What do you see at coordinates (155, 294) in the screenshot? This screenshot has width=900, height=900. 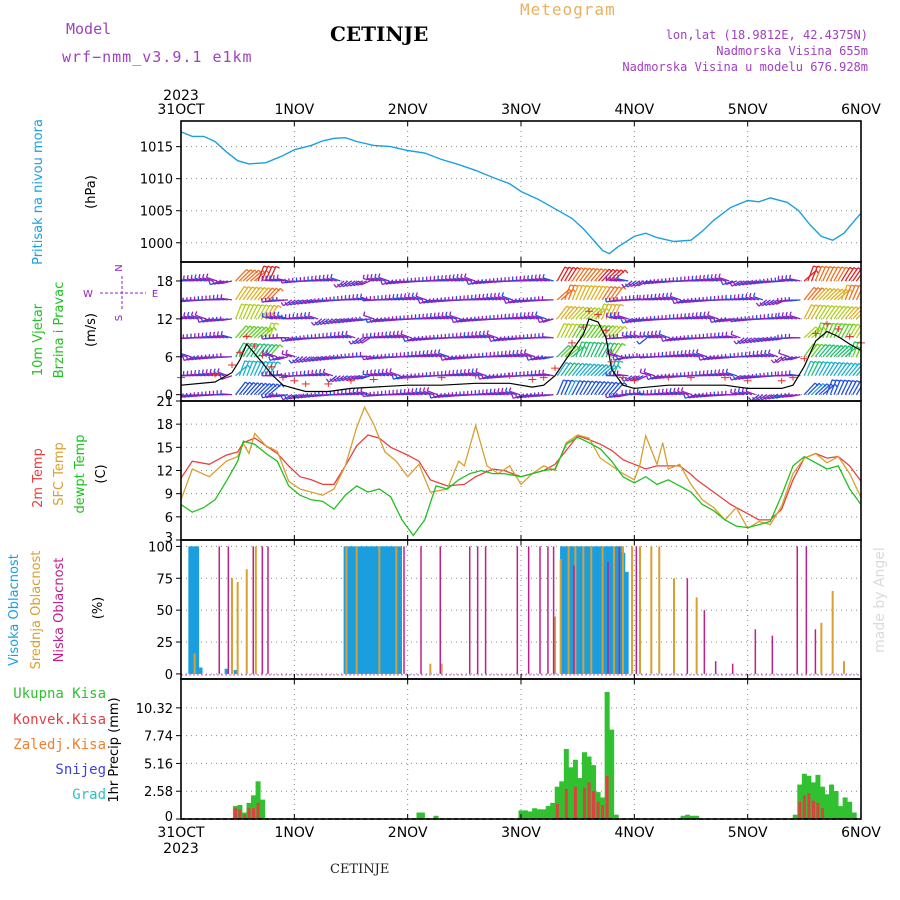 I see `compass-e: E` at bounding box center [155, 294].